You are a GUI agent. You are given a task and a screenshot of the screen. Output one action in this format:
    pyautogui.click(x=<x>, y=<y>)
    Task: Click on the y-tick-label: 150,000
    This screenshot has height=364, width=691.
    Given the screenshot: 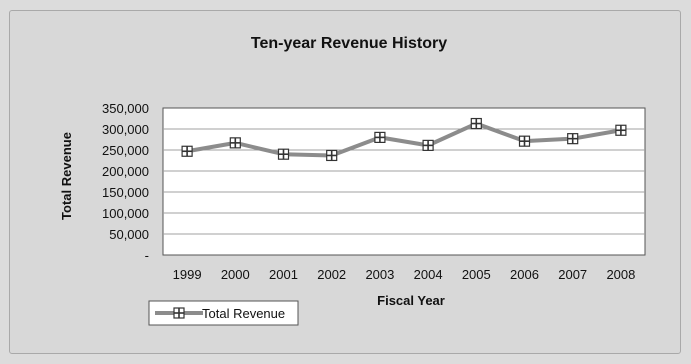 What is the action you would take?
    pyautogui.click(x=125, y=192)
    